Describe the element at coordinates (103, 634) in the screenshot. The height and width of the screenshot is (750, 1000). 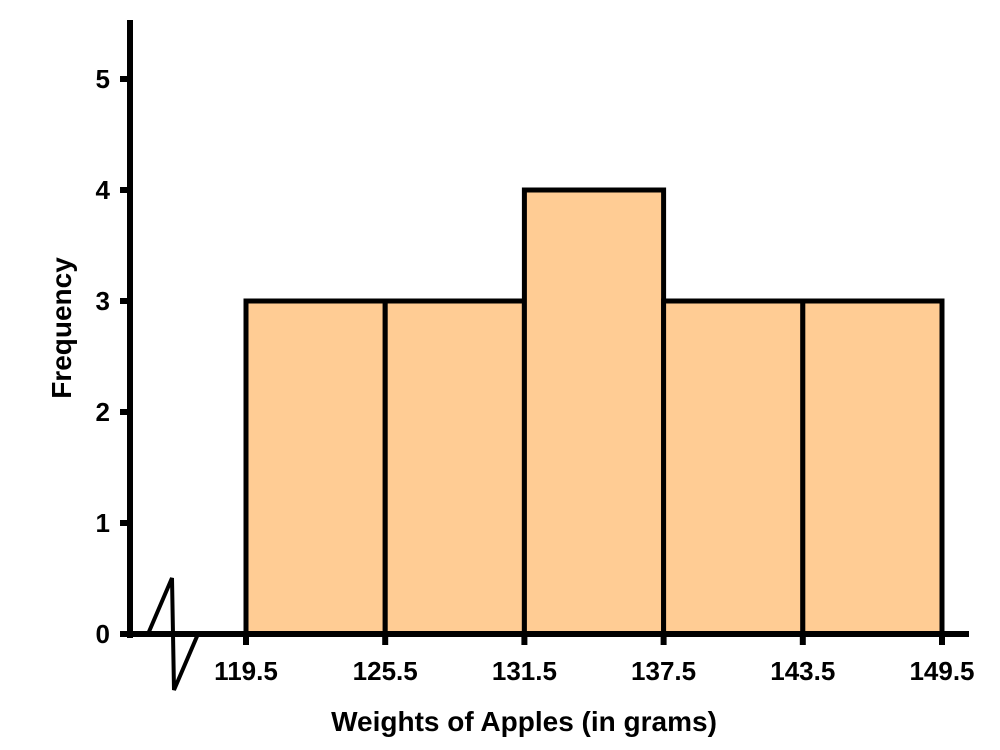
I see `y-tick-label: 0` at that location.